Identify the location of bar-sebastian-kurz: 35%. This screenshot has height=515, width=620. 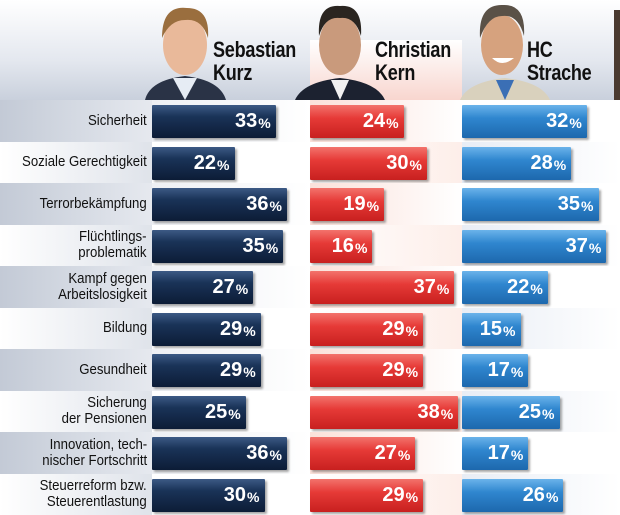
(217, 246).